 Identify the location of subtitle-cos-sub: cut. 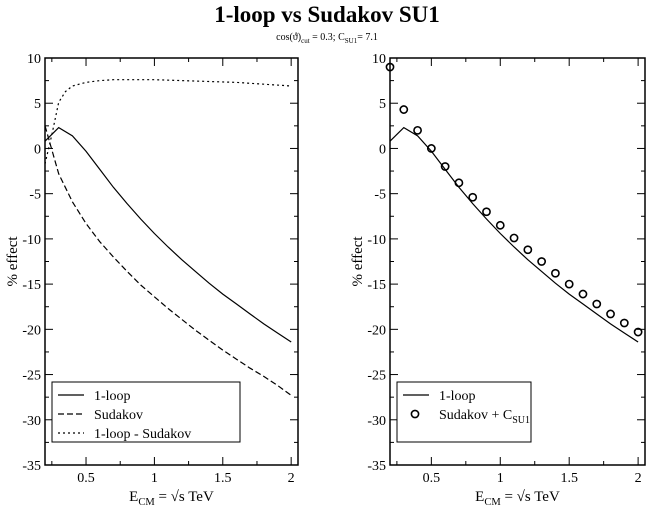
(305, 41).